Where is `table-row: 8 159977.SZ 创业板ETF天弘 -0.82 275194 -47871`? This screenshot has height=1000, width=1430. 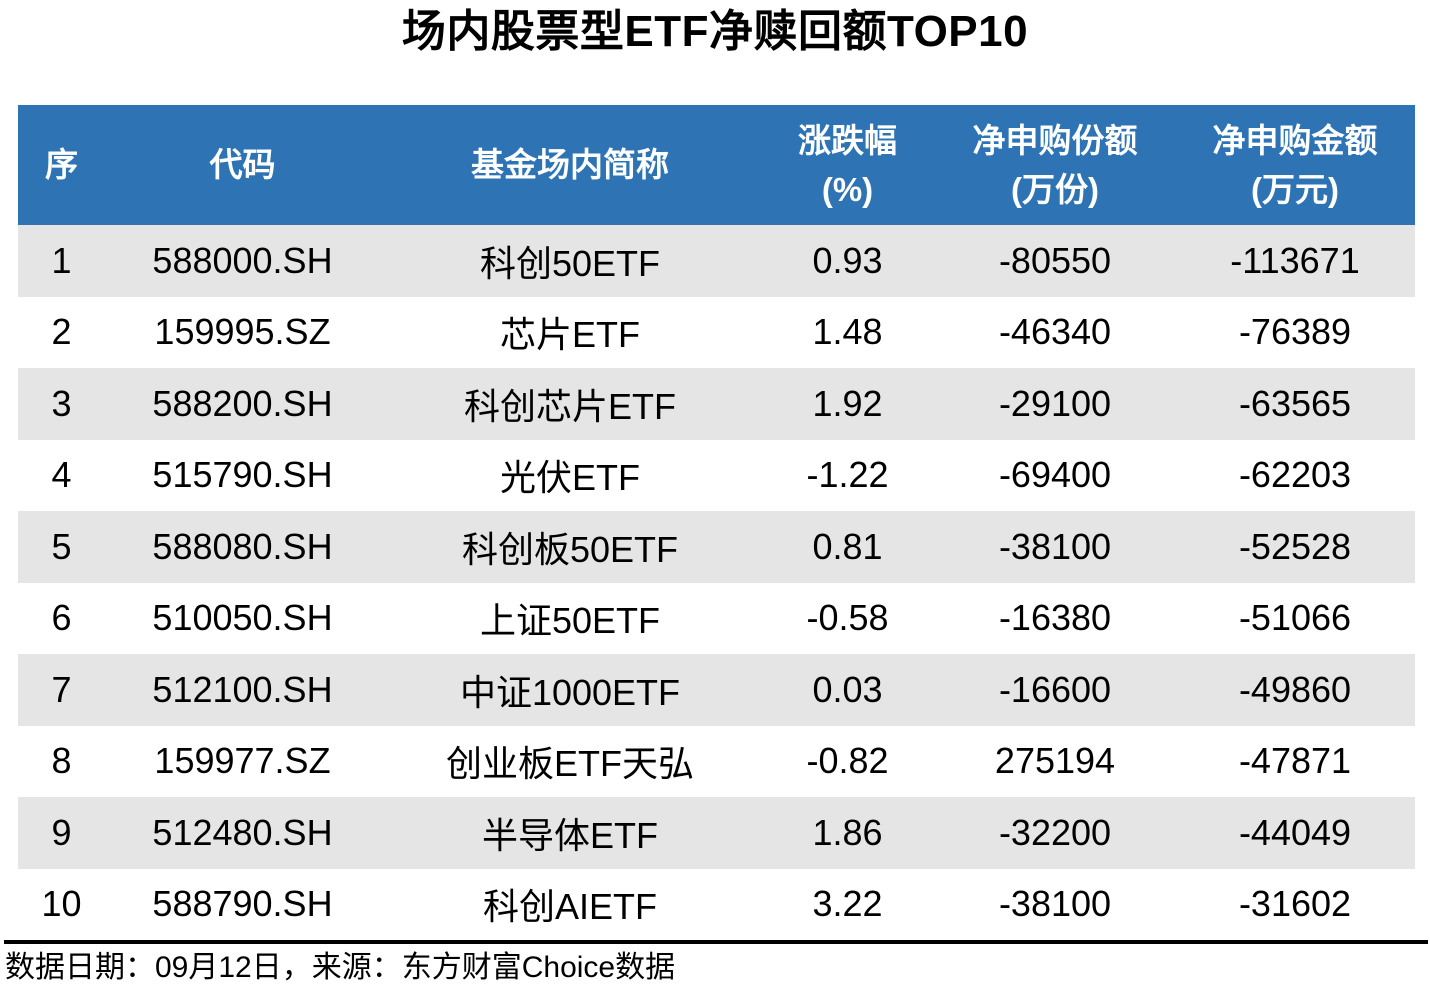
table-row: 8 159977.SZ 创业板ETF天弘 -0.82 275194 -47871 is located at coordinates (716, 761).